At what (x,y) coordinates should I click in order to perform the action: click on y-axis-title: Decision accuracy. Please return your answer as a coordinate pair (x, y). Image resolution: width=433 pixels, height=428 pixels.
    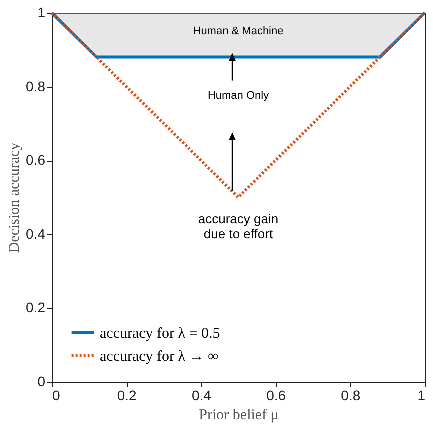
    Looking at the image, I should click on (15, 198).